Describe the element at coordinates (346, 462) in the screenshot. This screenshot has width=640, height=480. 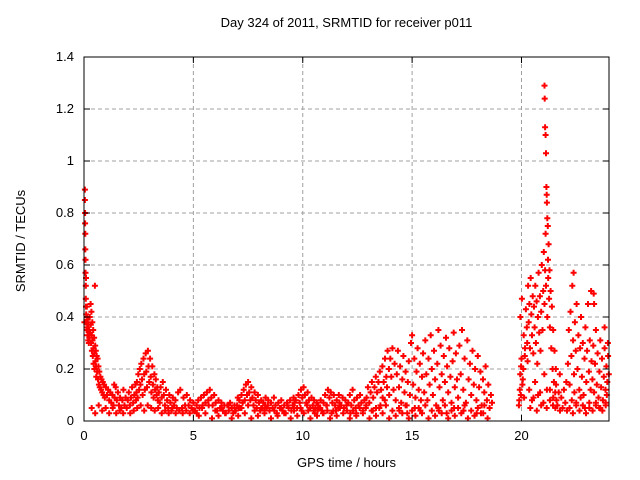
I see `x-axis-label: GPS time / hours` at that location.